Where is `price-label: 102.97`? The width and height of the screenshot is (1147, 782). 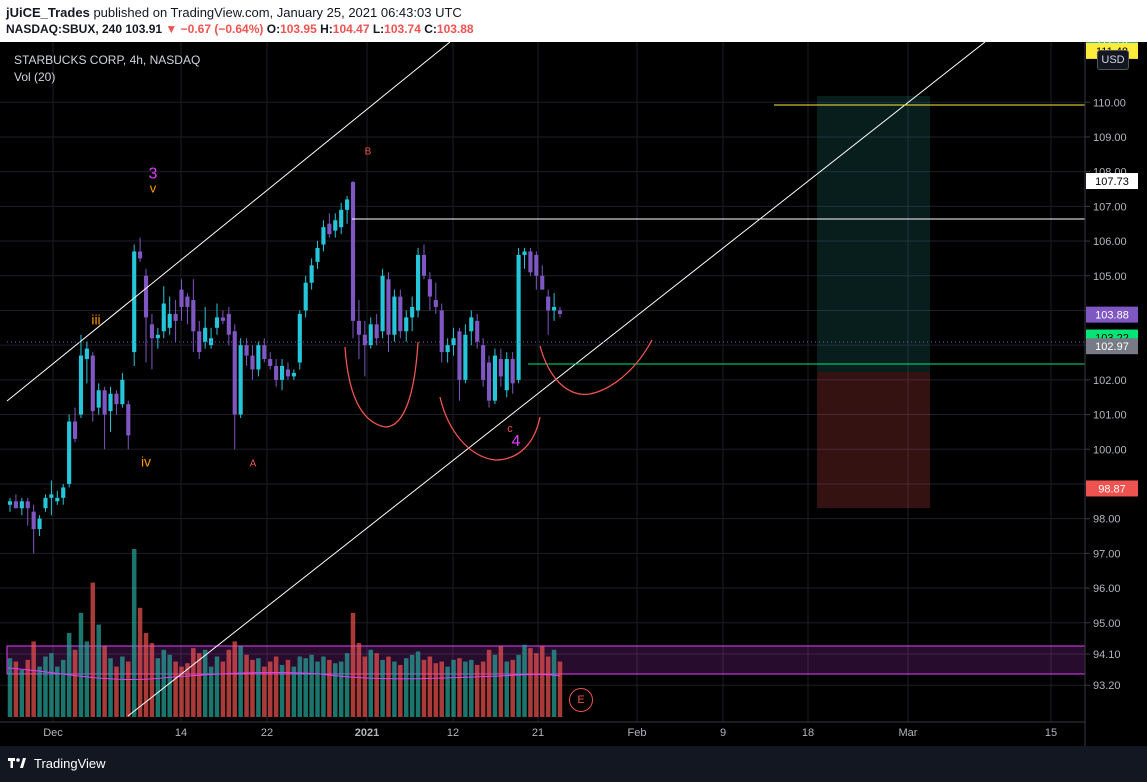
price-label: 102.97 is located at coordinates (1112, 347).